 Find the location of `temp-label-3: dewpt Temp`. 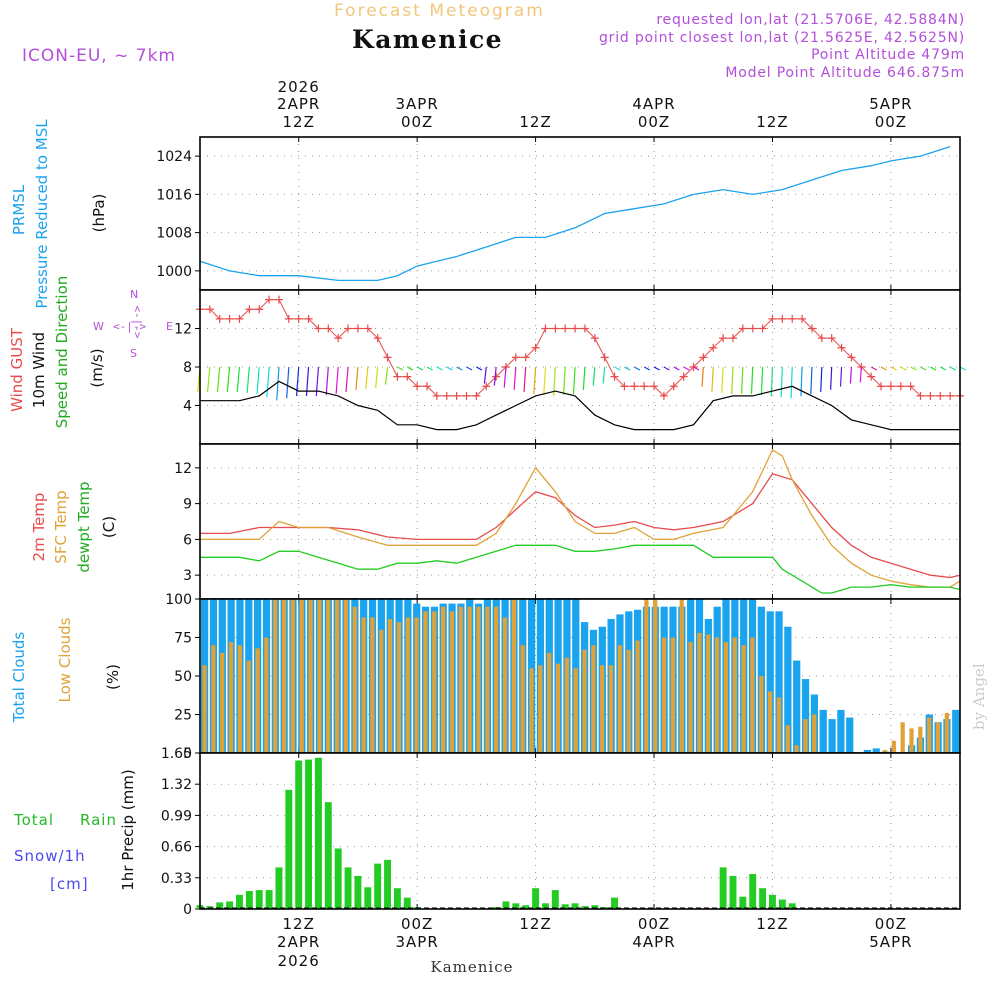

temp-label-3: dewpt Temp is located at coordinates (84, 526).